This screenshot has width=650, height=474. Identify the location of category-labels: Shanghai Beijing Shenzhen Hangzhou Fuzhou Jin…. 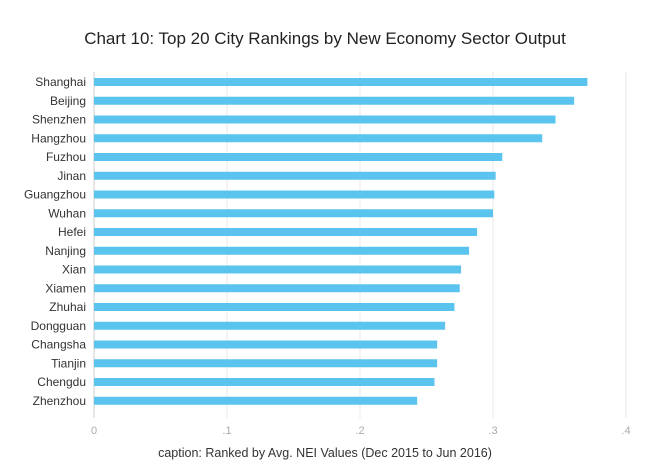
(55, 241).